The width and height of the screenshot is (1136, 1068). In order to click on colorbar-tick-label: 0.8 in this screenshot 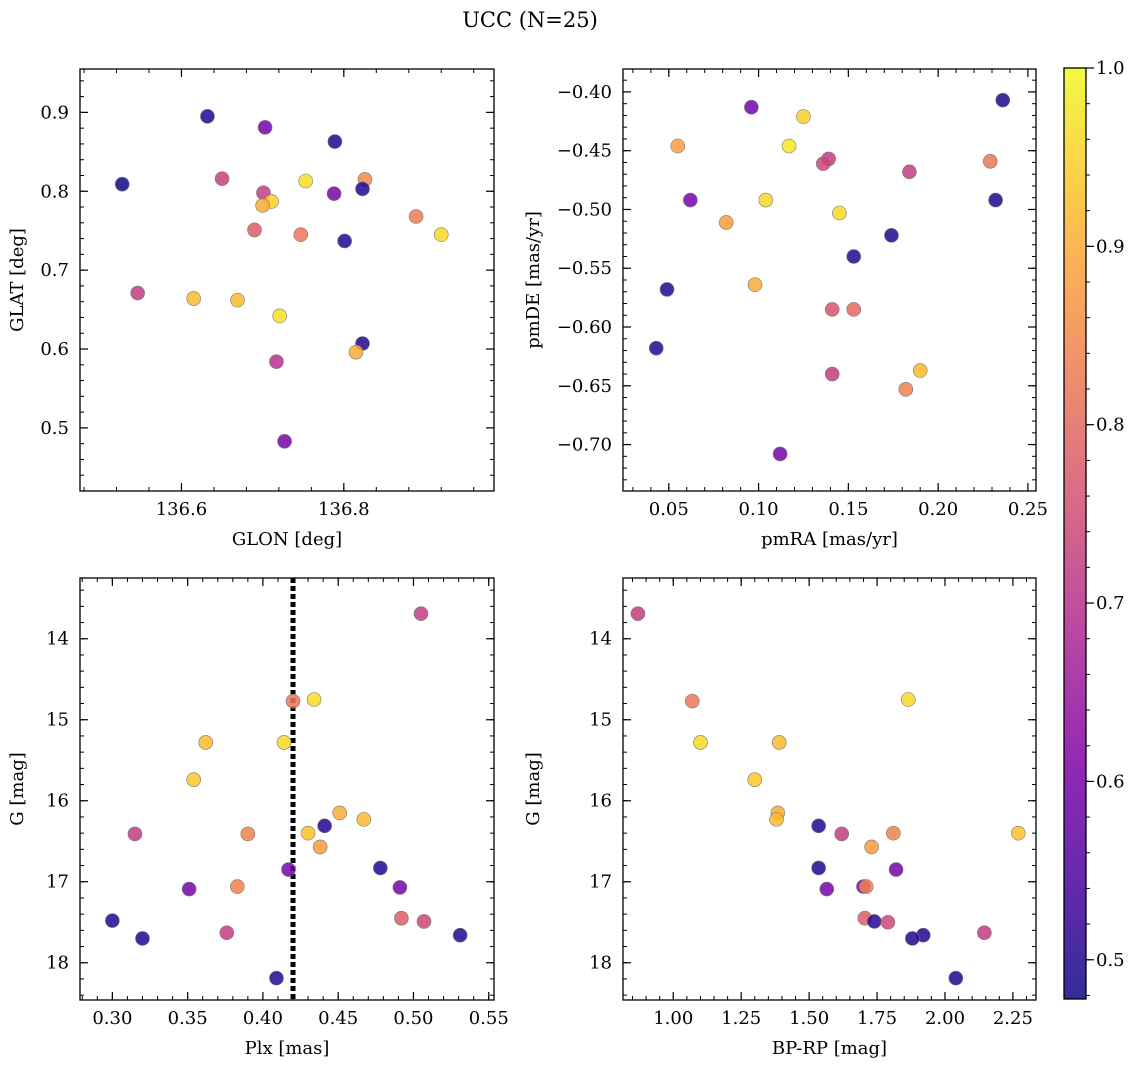, I will do `click(1110, 425)`.